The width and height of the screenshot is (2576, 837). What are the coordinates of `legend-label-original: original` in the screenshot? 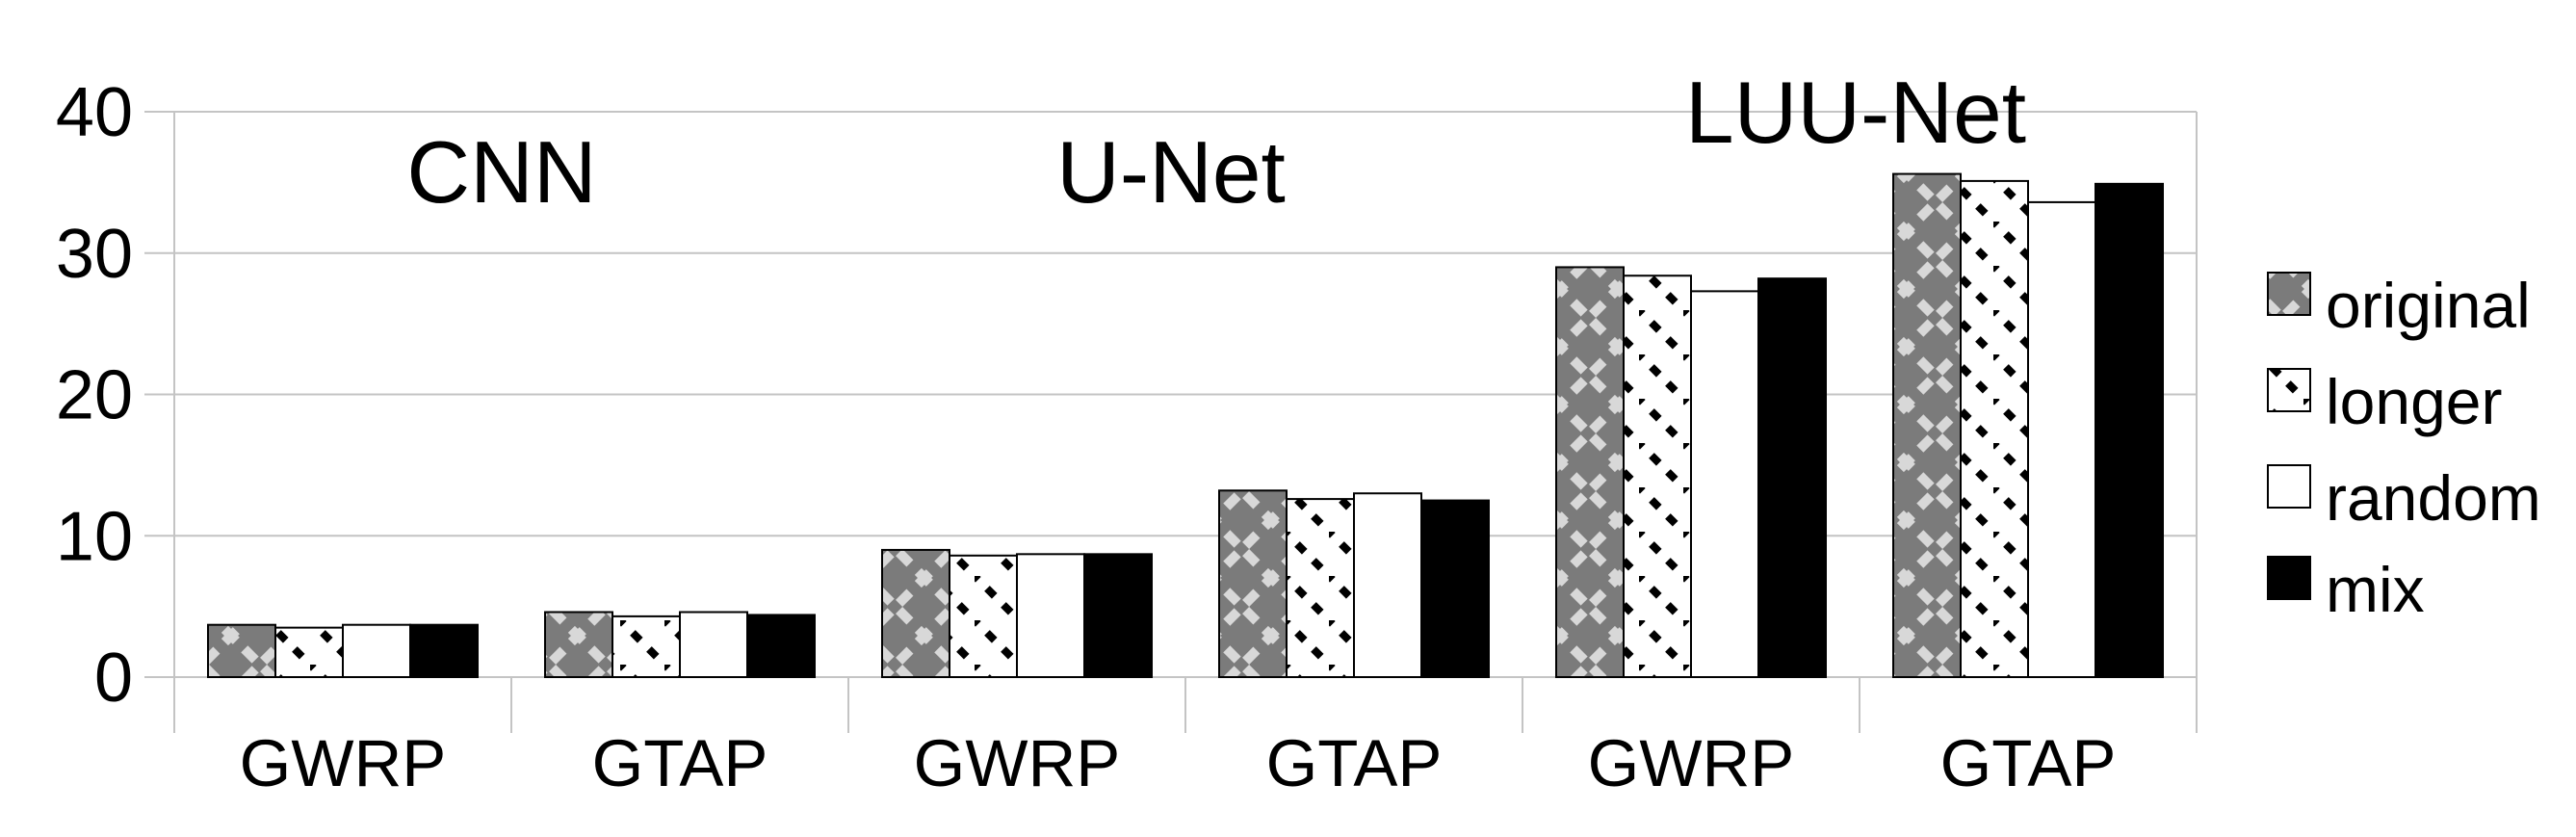 It's located at (2428, 305).